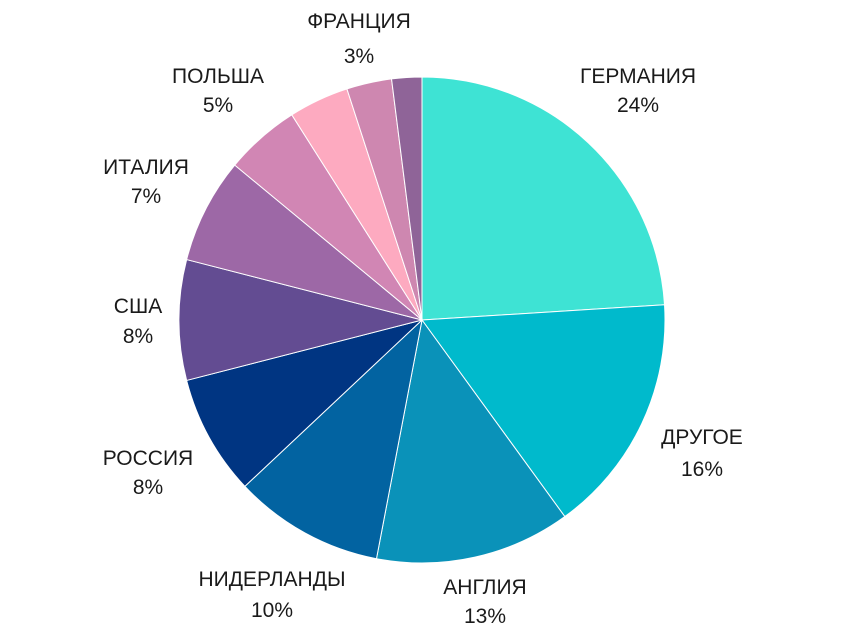 The image size is (848, 635). Describe the element at coordinates (304, 403) in the screenshot. I see `pie-slice-россия` at that location.